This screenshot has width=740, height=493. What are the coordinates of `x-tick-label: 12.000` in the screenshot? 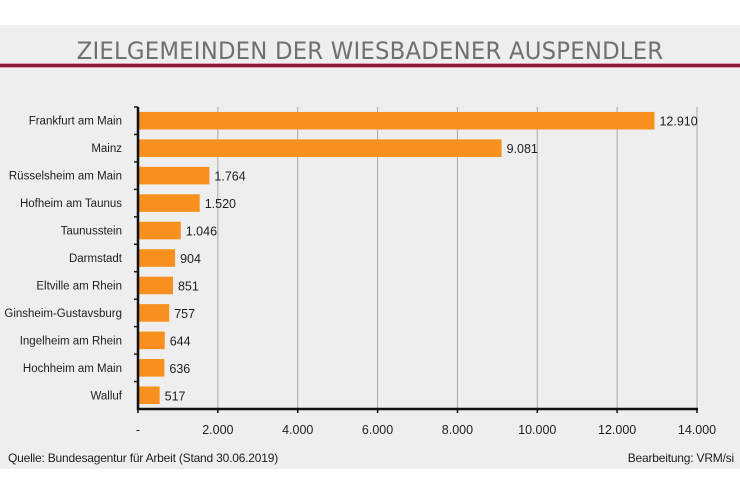 It's located at (617, 430).